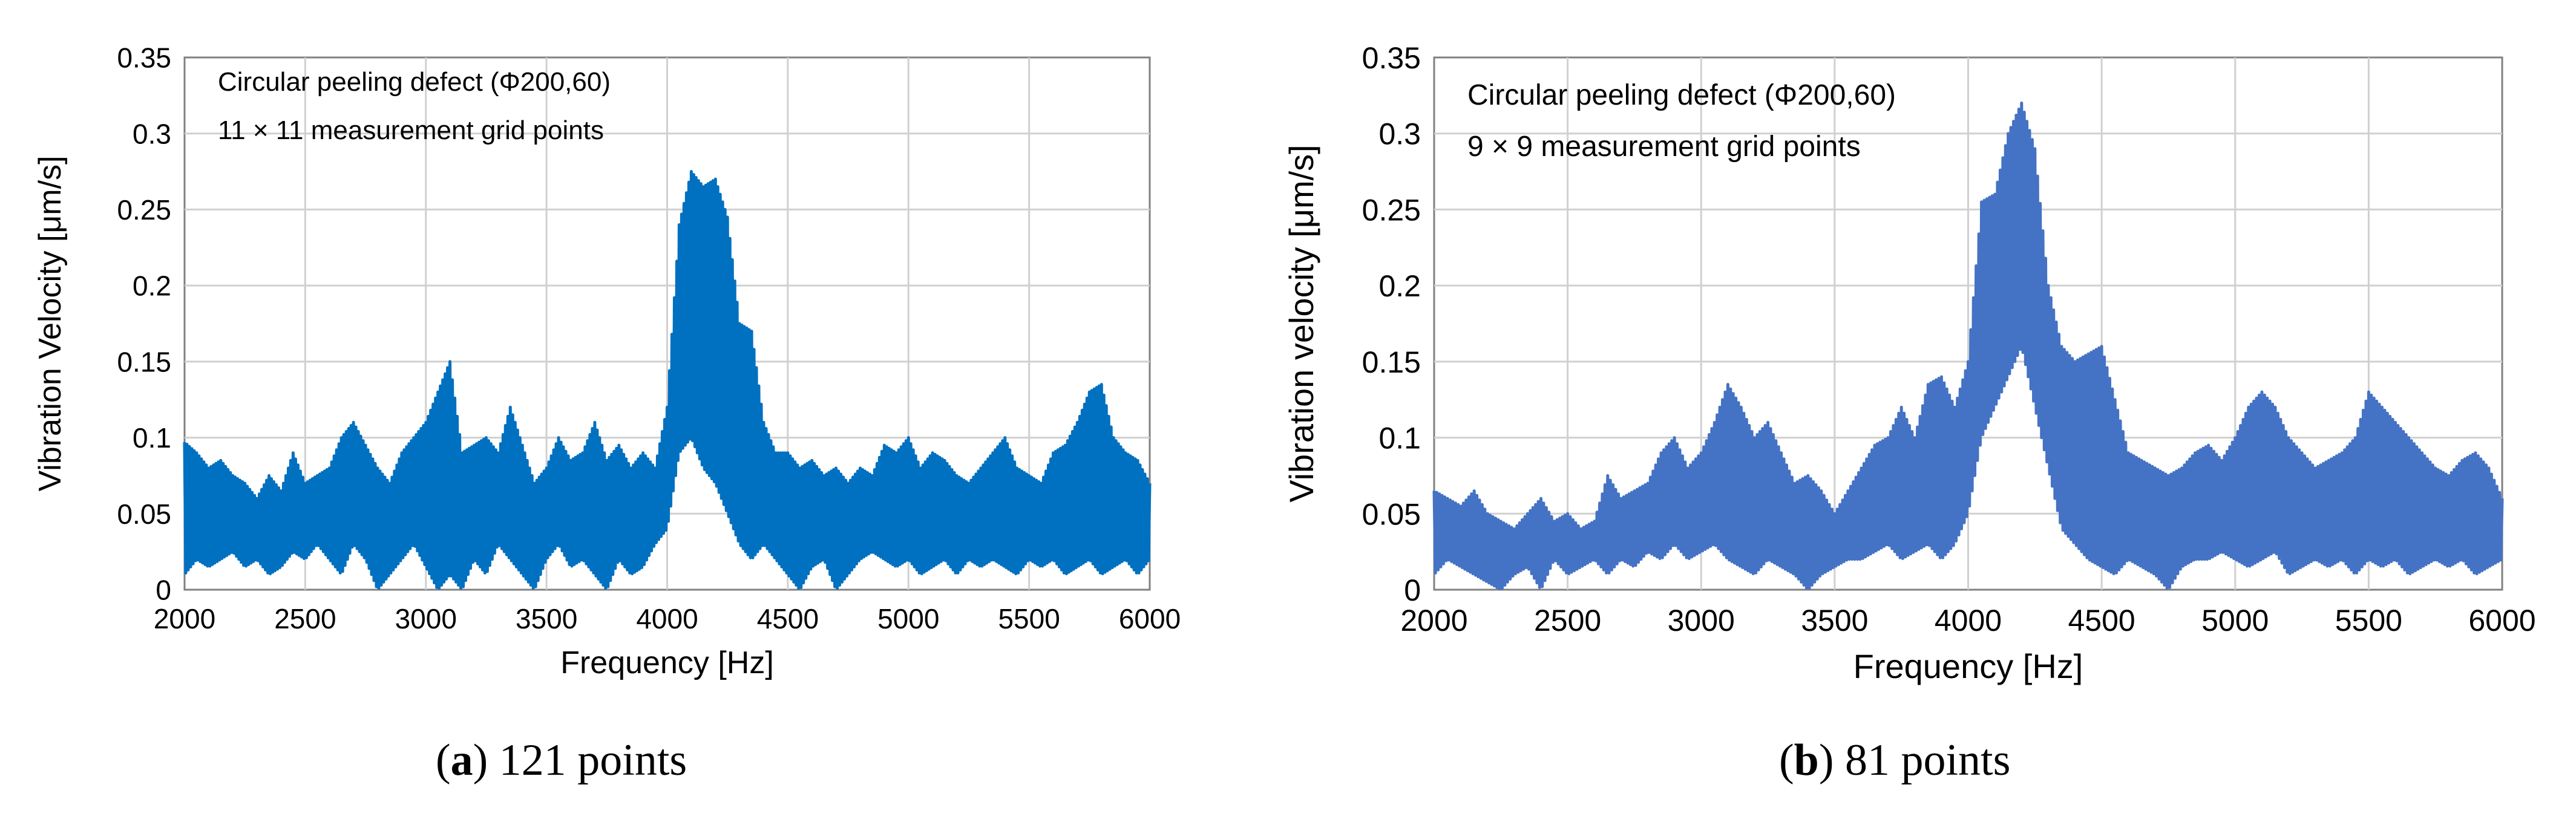 Image resolution: width=2576 pixels, height=828 pixels. Describe the element at coordinates (546, 618) in the screenshot. I see `x-tick-label-a: 3500` at that location.